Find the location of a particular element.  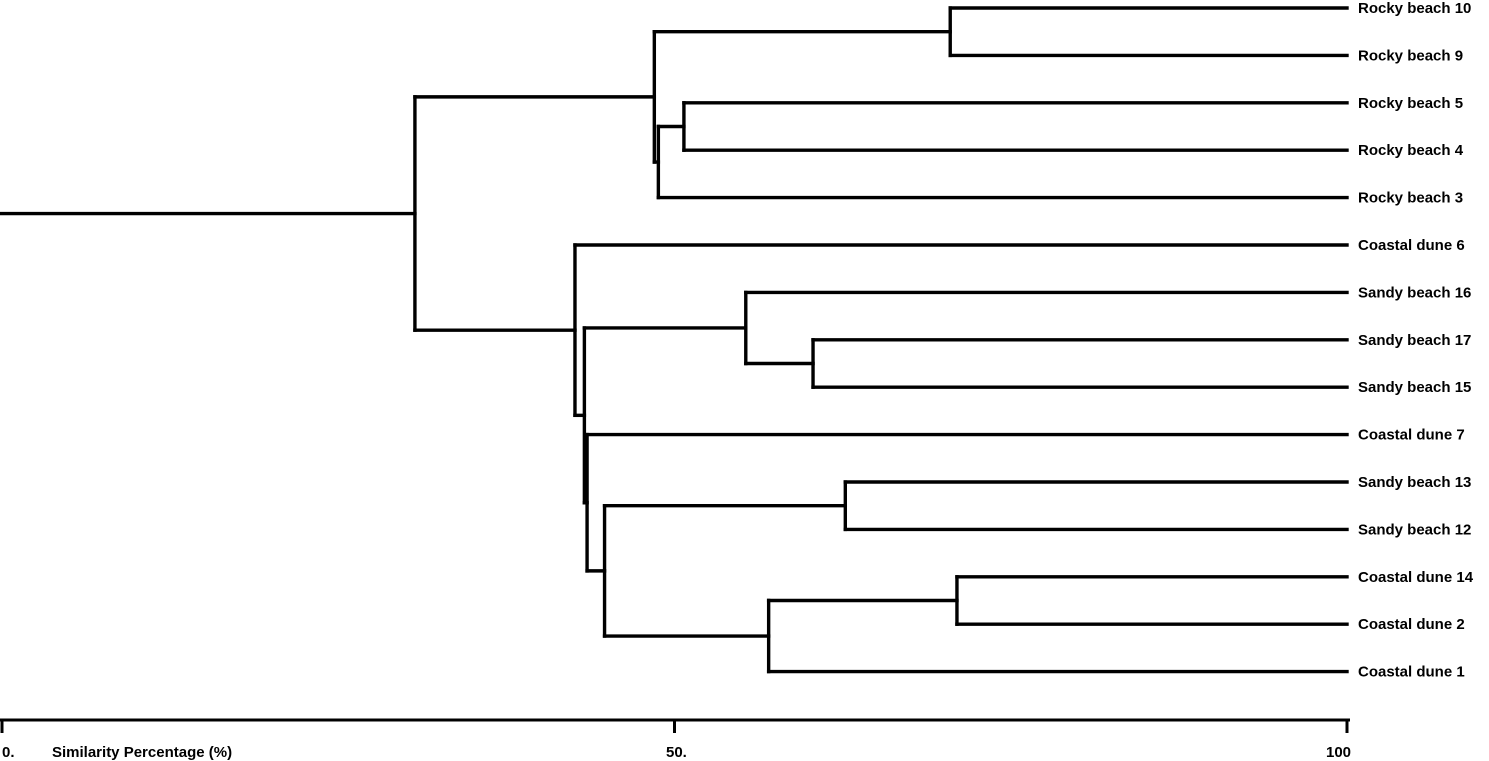

leaf-label: Rocky beach 4 is located at coordinates (1411, 150).